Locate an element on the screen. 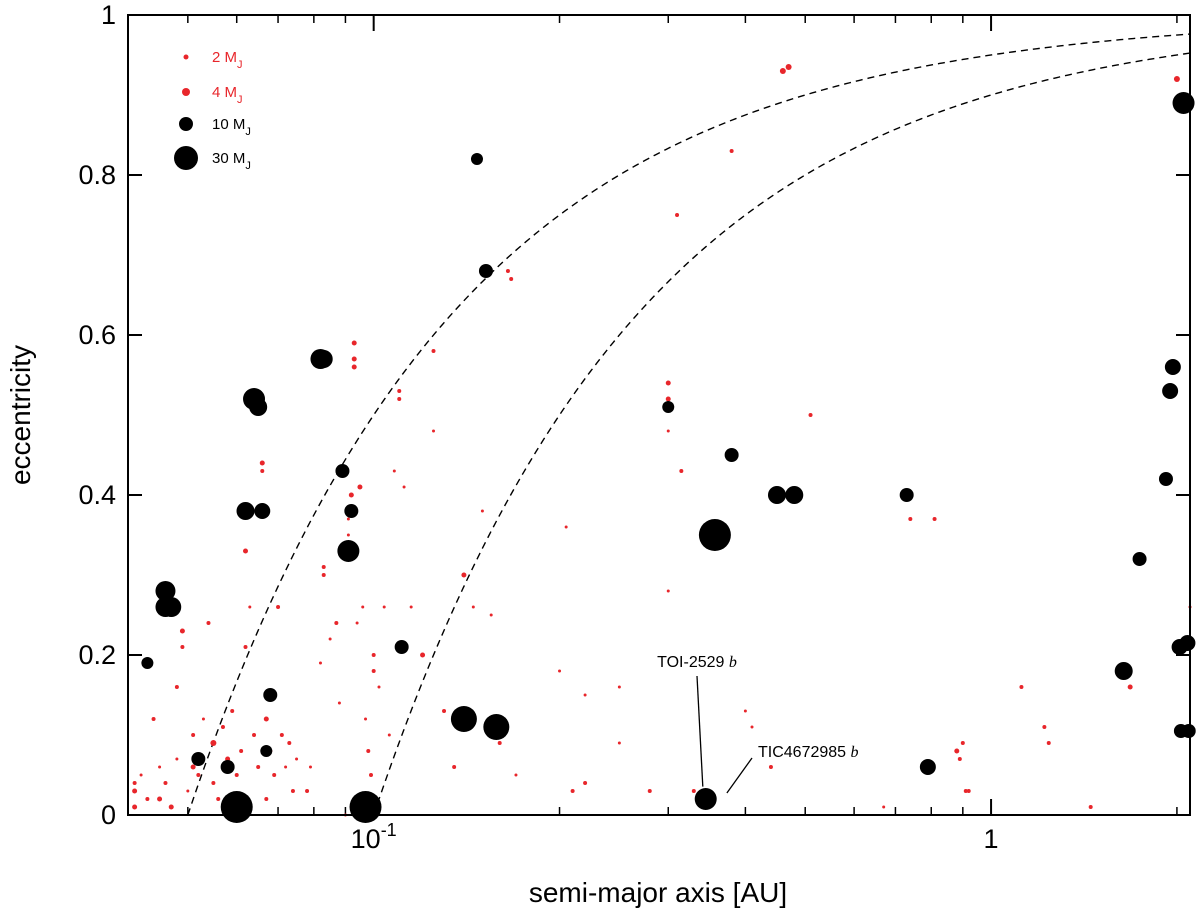 Image resolution: width=1200 pixels, height=917 pixels. y-tick-label: 0 is located at coordinates (108, 815).